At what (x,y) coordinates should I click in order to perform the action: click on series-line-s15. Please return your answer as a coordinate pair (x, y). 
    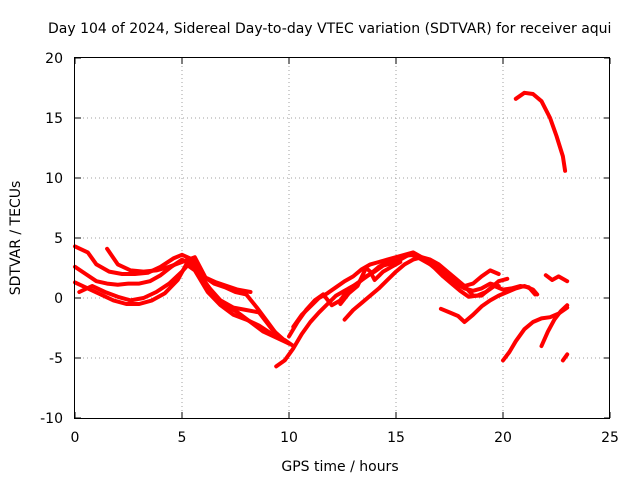
    Looking at the image, I should click on (556, 278).